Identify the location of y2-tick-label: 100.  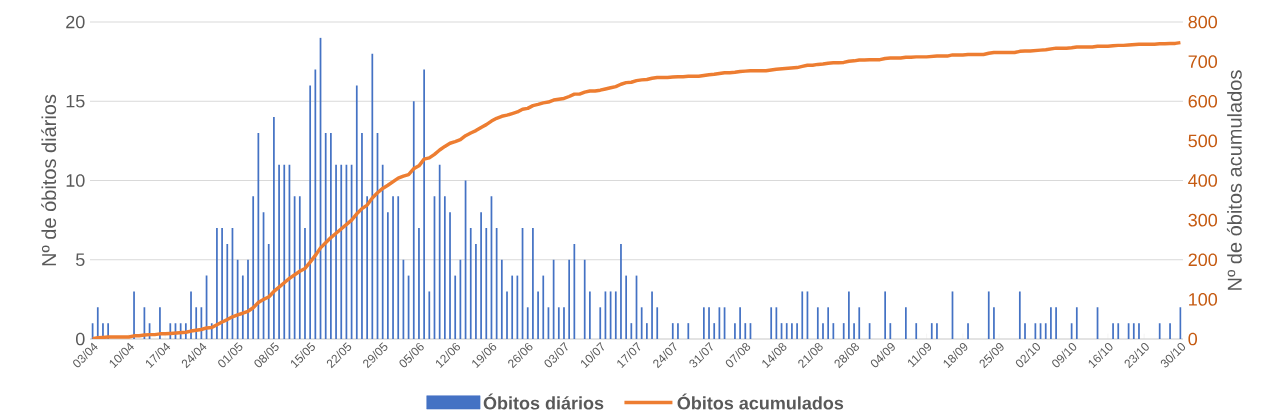
(1203, 299).